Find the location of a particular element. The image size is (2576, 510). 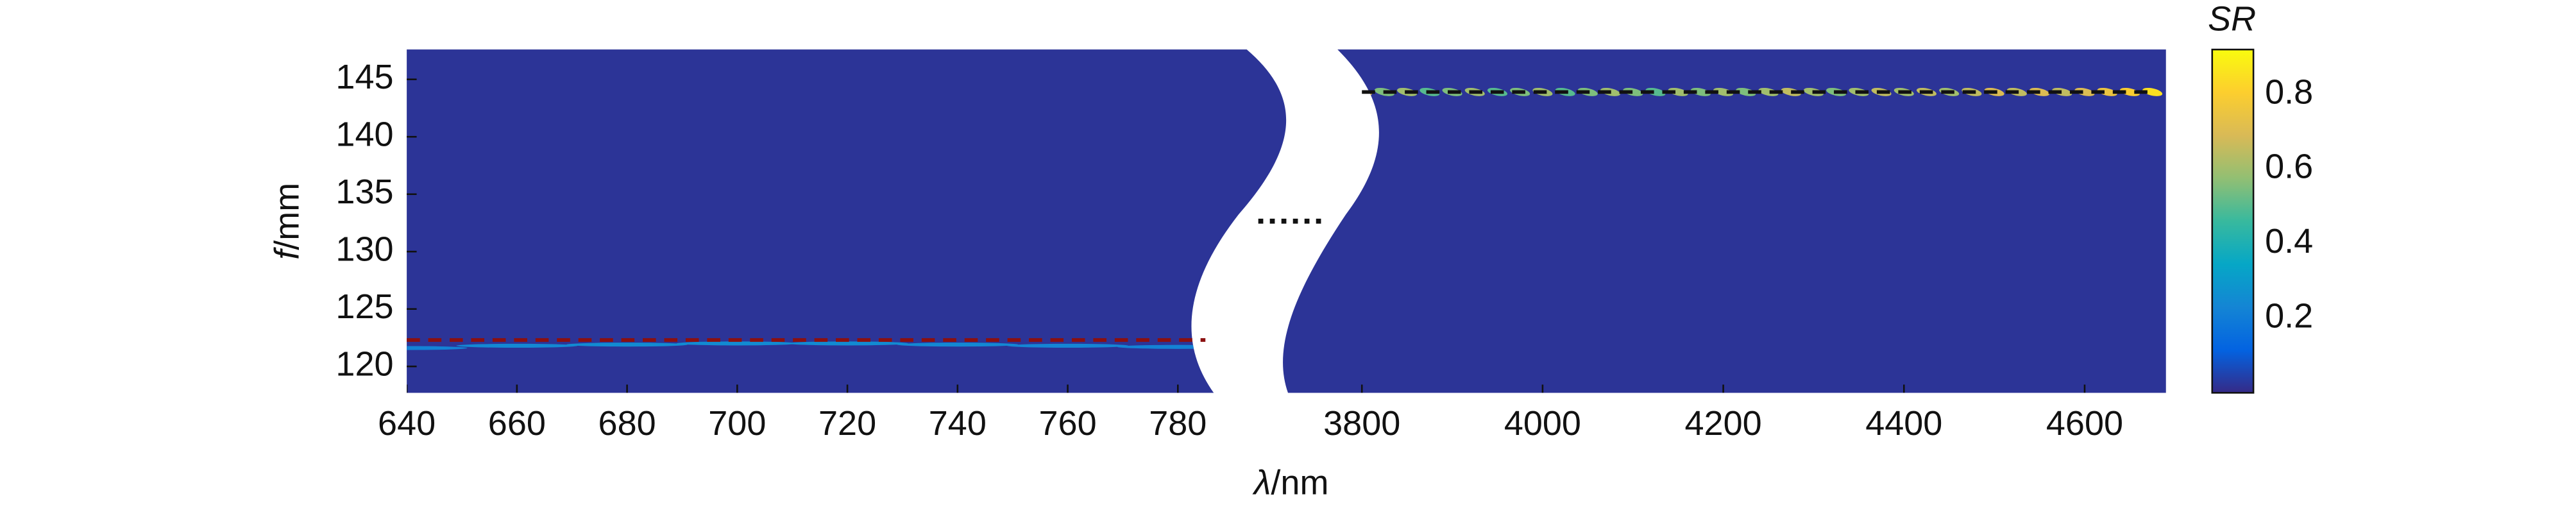

x-tick-label: 3800 is located at coordinates (1361, 423).